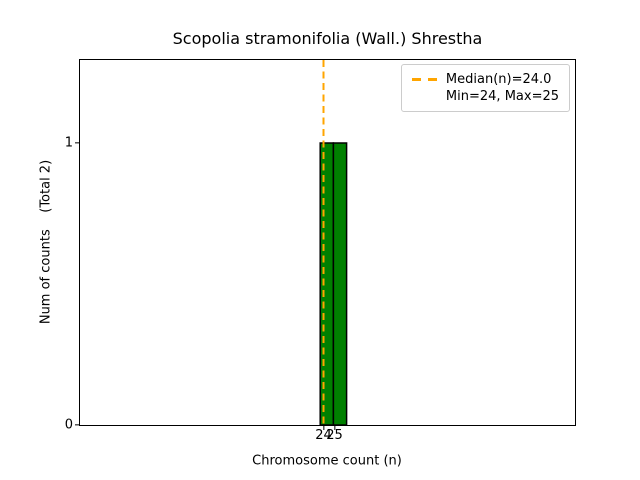 The height and width of the screenshot is (480, 640). What do you see at coordinates (323, 435) in the screenshot?
I see `x-tick-label: 24` at bounding box center [323, 435].